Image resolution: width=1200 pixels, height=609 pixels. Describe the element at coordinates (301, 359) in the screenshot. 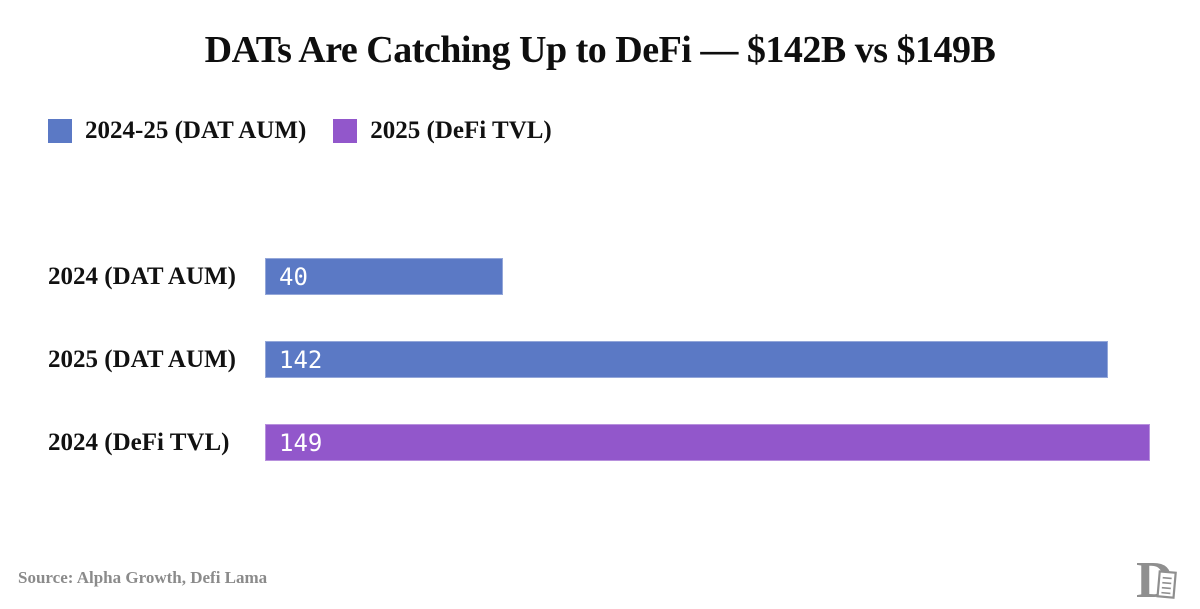

I see `bar-value-label: 142` at that location.